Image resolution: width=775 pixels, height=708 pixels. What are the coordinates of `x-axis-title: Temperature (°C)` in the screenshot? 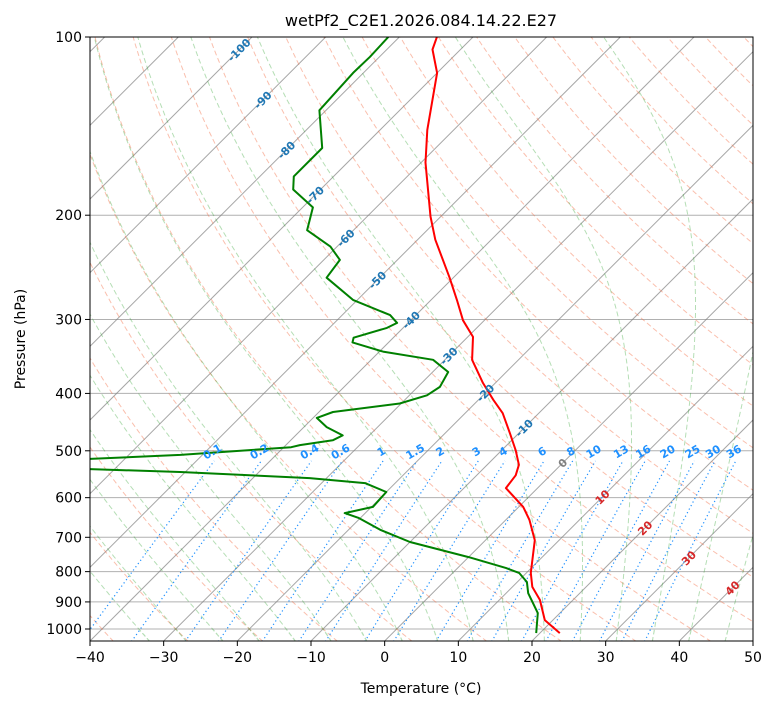 It's located at (421, 689).